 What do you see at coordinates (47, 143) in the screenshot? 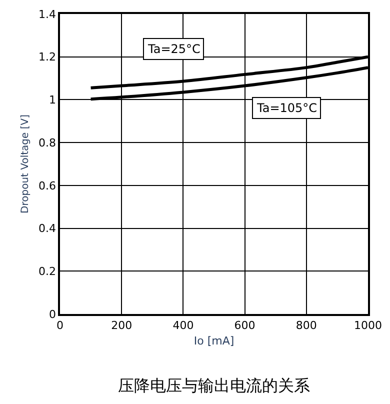
I see `y-tick-label: 0.8` at bounding box center [47, 143].